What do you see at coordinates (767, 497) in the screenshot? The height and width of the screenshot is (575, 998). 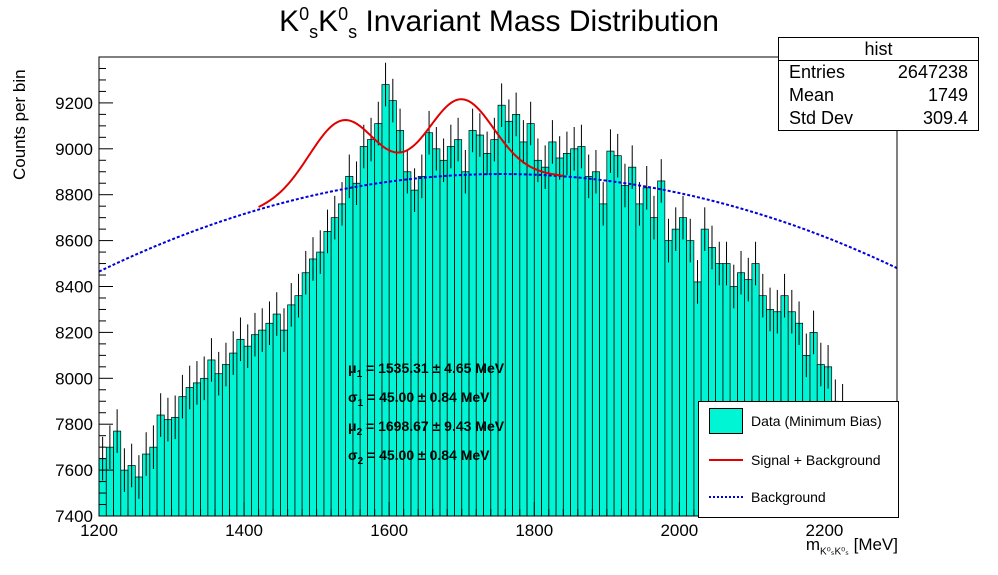 I see `legend-item-background: Background` at bounding box center [767, 497].